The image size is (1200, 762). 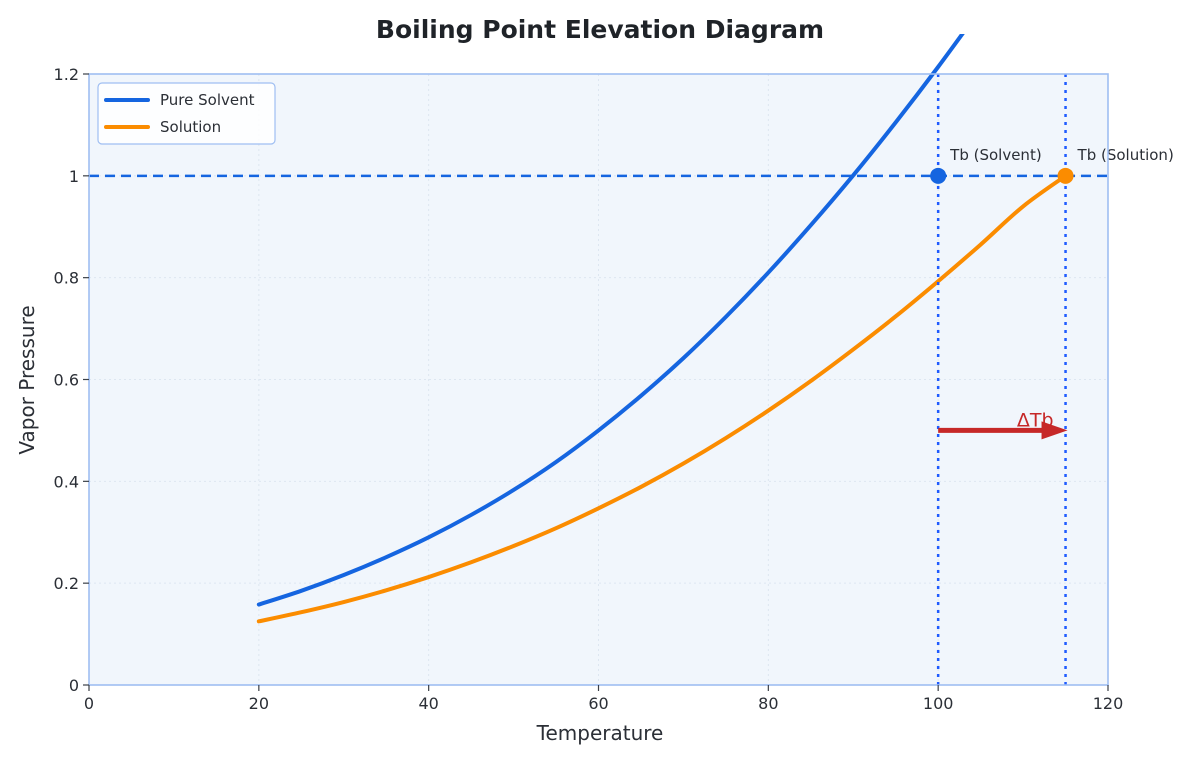 What do you see at coordinates (190, 127) in the screenshot?
I see `legend-entry: Solution` at bounding box center [190, 127].